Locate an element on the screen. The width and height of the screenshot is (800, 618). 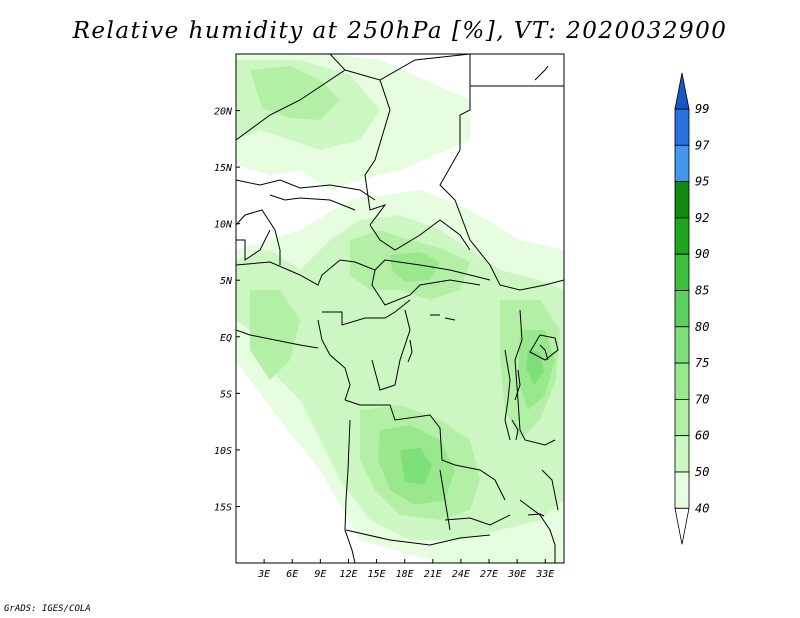
lon-tick-label: 6E is located at coordinates (292, 574).